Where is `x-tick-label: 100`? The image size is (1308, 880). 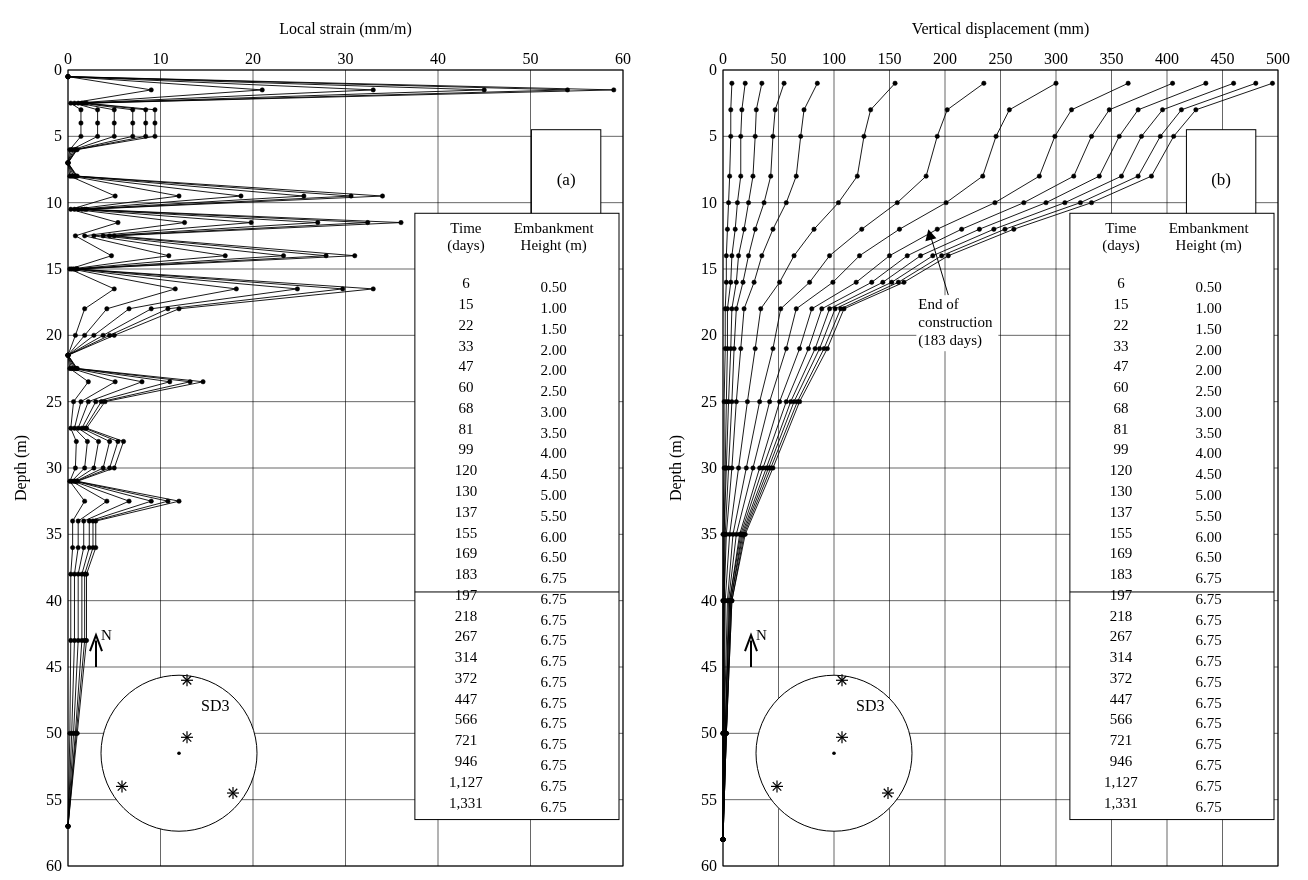
x-tick-label: 100 is located at coordinates (834, 58).